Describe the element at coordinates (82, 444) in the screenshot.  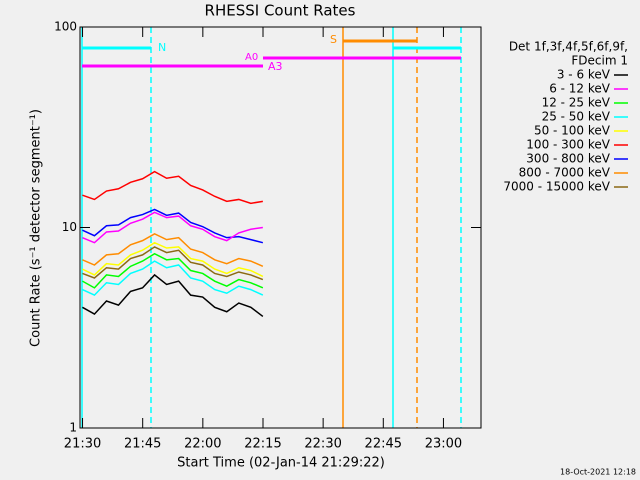
I see `x-tick-label: 21:30` at that location.